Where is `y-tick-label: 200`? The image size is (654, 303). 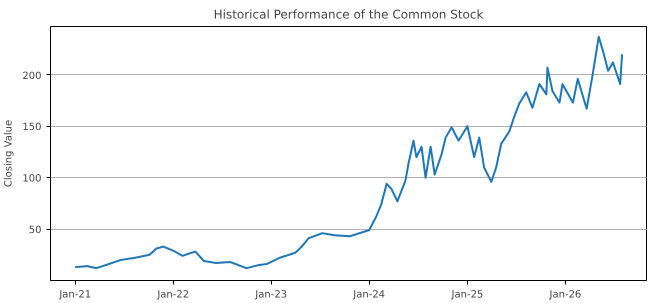
y-tick-label: 200 is located at coordinates (32, 76).